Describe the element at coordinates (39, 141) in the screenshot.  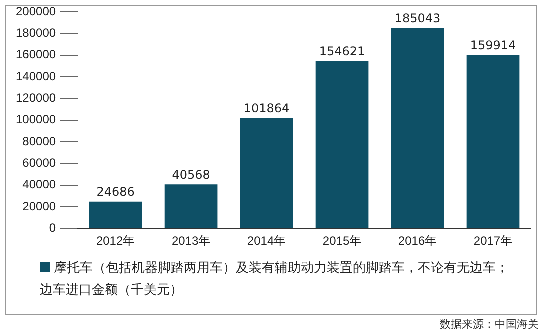
I see `y-tick-label: 80000` at that location.